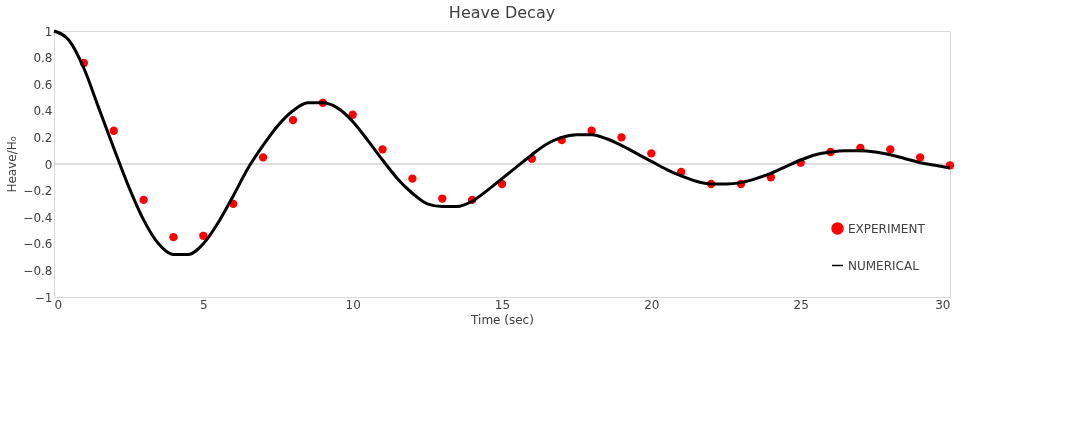  What do you see at coordinates (801, 304) in the screenshot?
I see `x-tick-label: 25` at bounding box center [801, 304].